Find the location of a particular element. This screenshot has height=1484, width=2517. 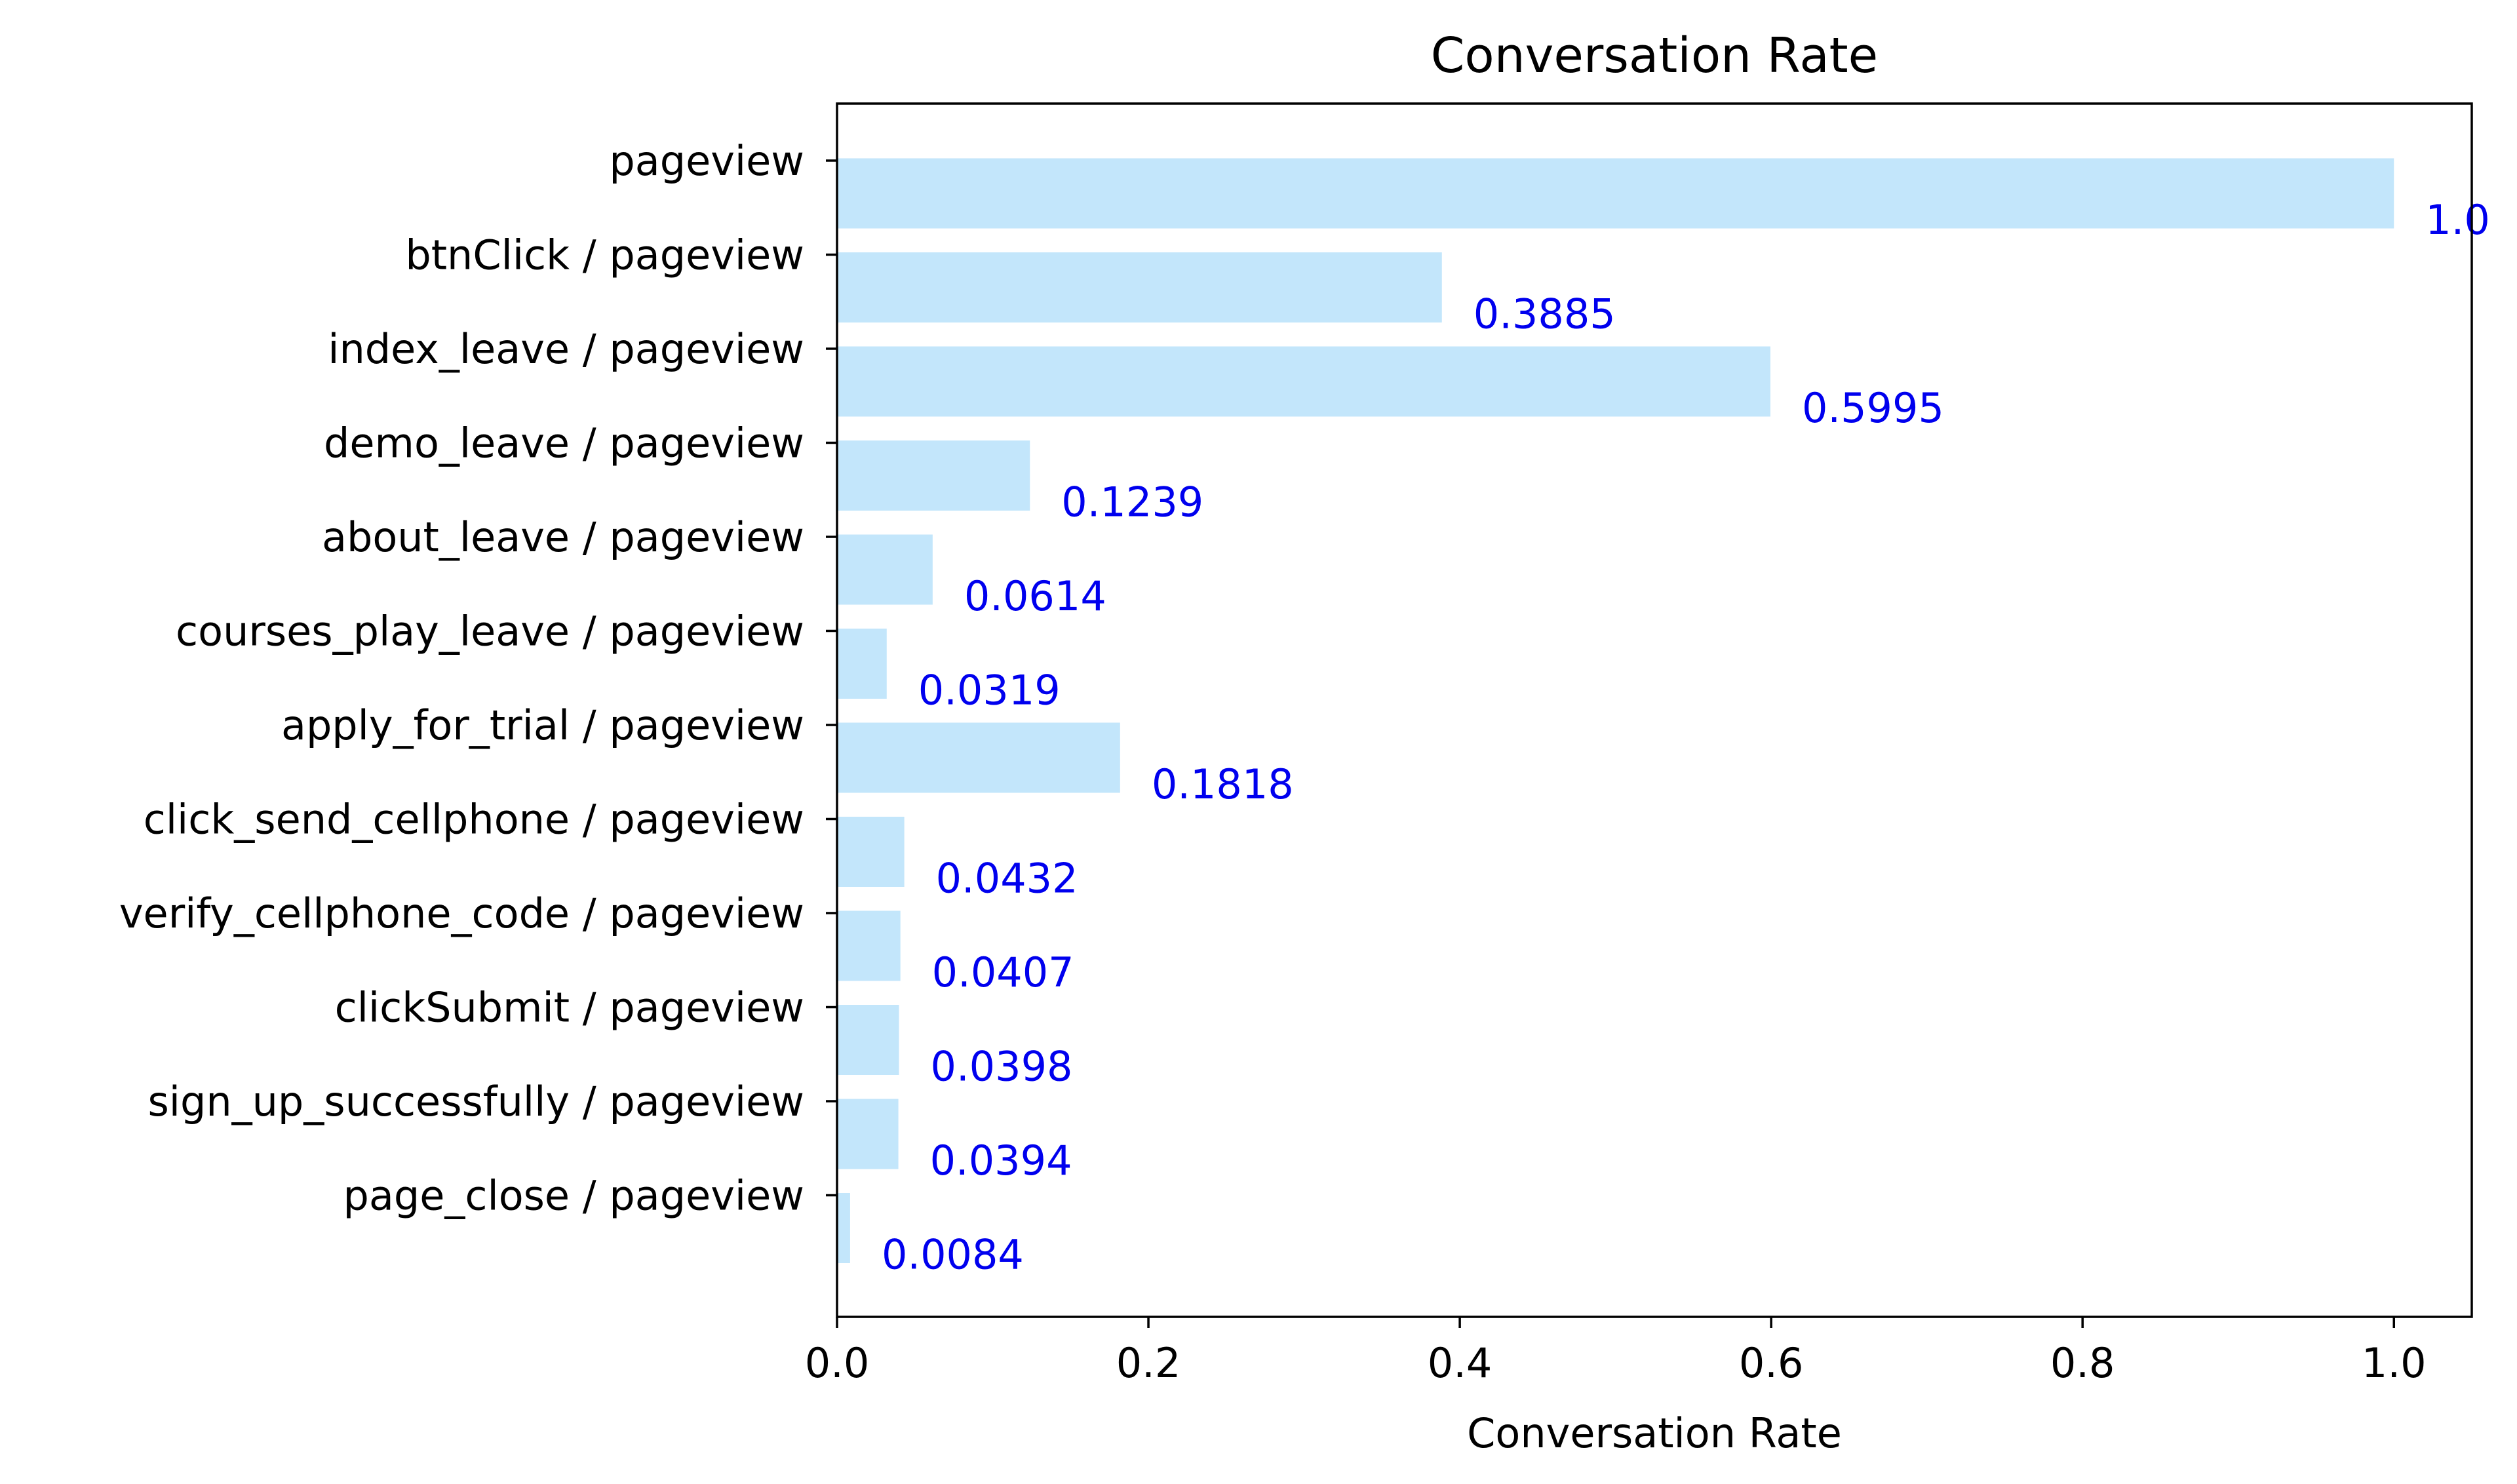

x-tick-label: 0.6 is located at coordinates (1771, 1363).